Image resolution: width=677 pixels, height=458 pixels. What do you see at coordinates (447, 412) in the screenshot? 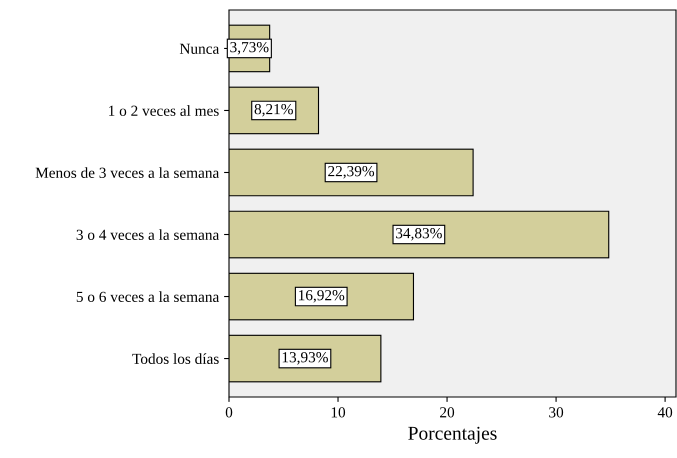
I see `x-tick-label: 20` at bounding box center [447, 412].